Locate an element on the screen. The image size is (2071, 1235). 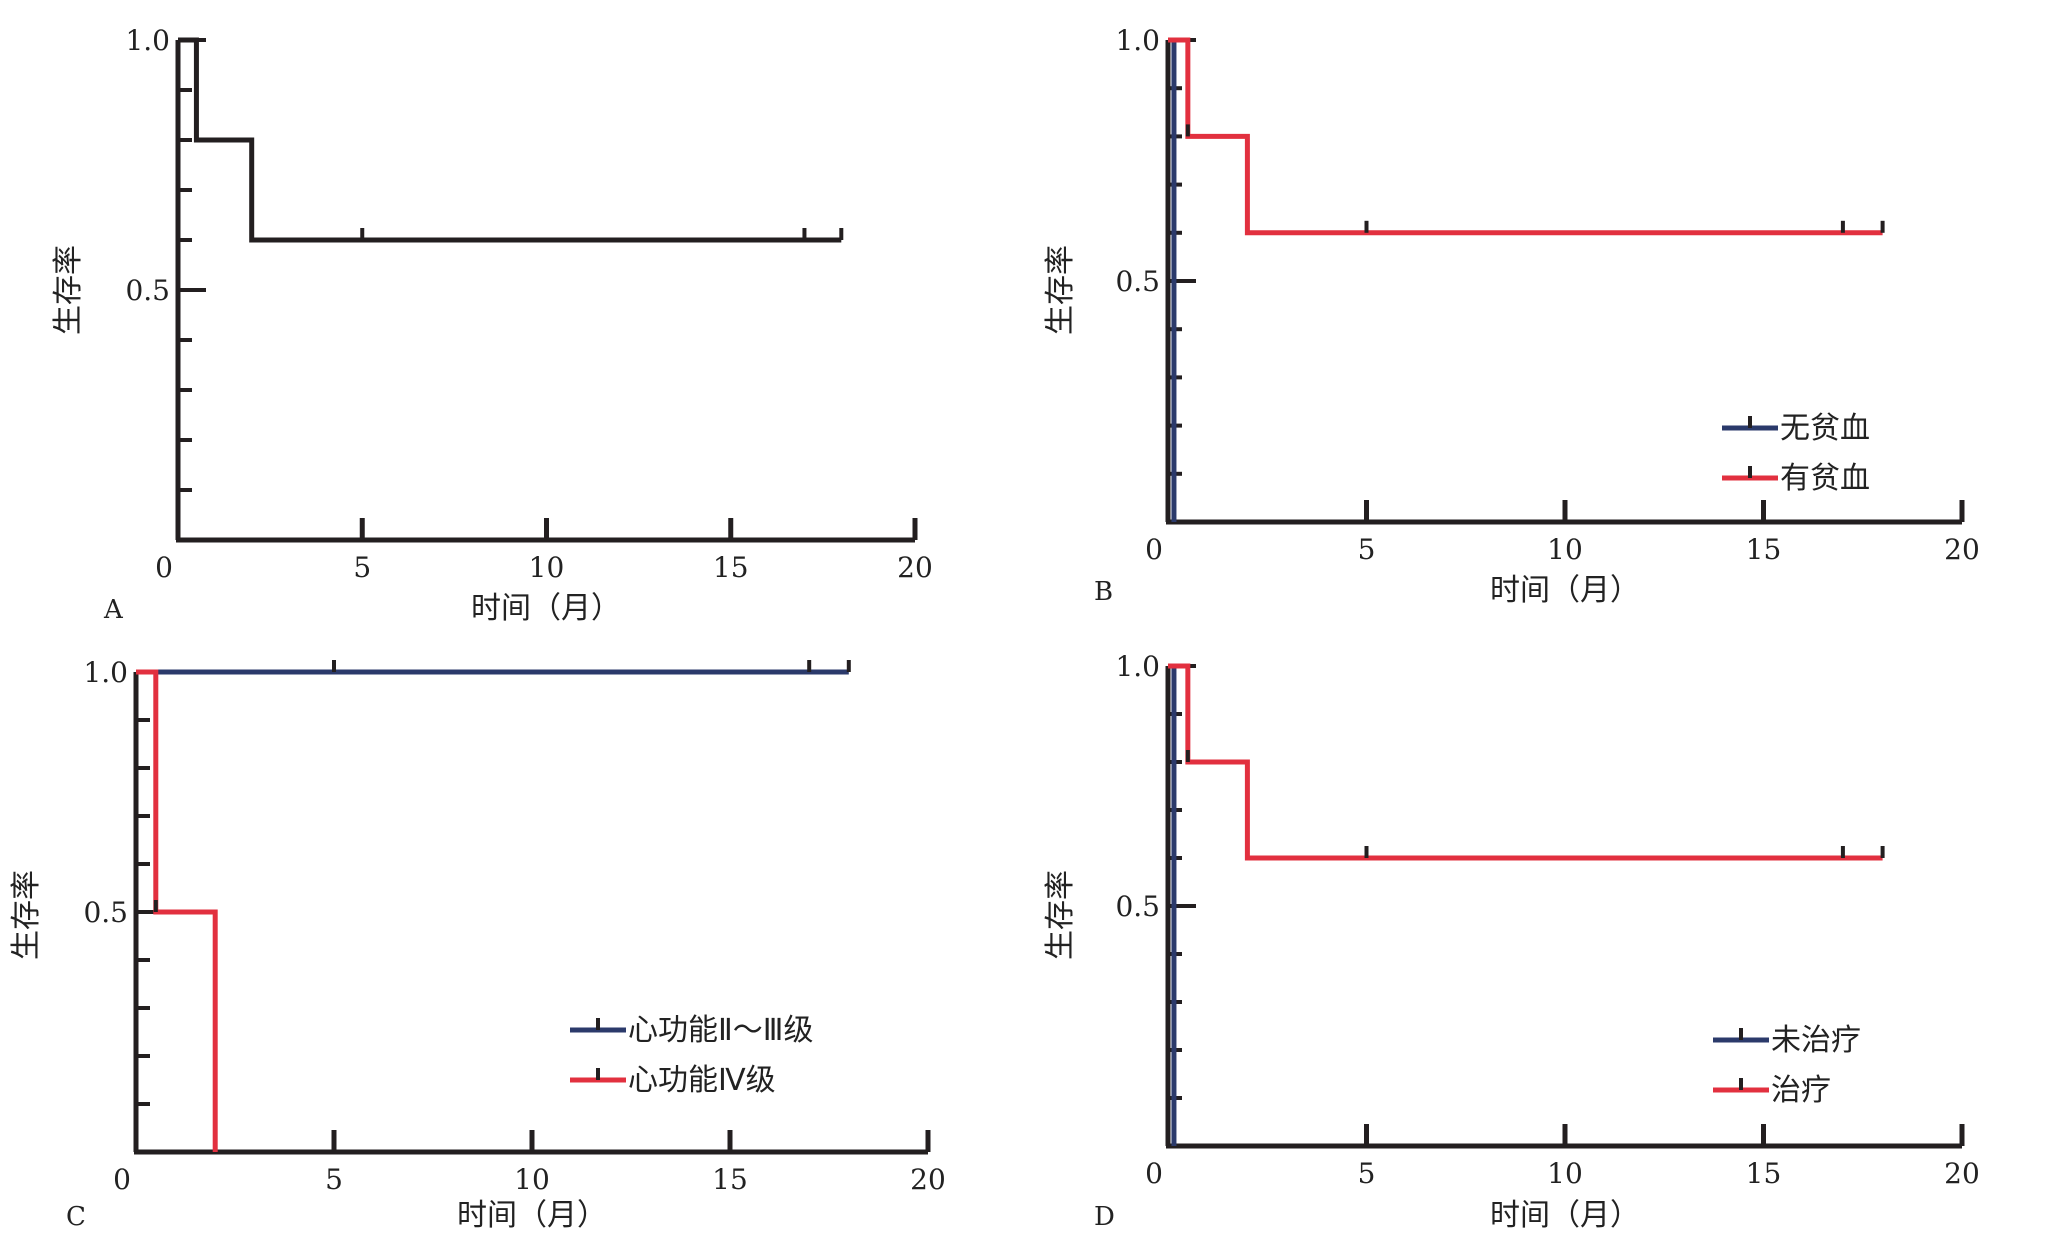
legend-label: 有贫血 is located at coordinates (1825, 478).